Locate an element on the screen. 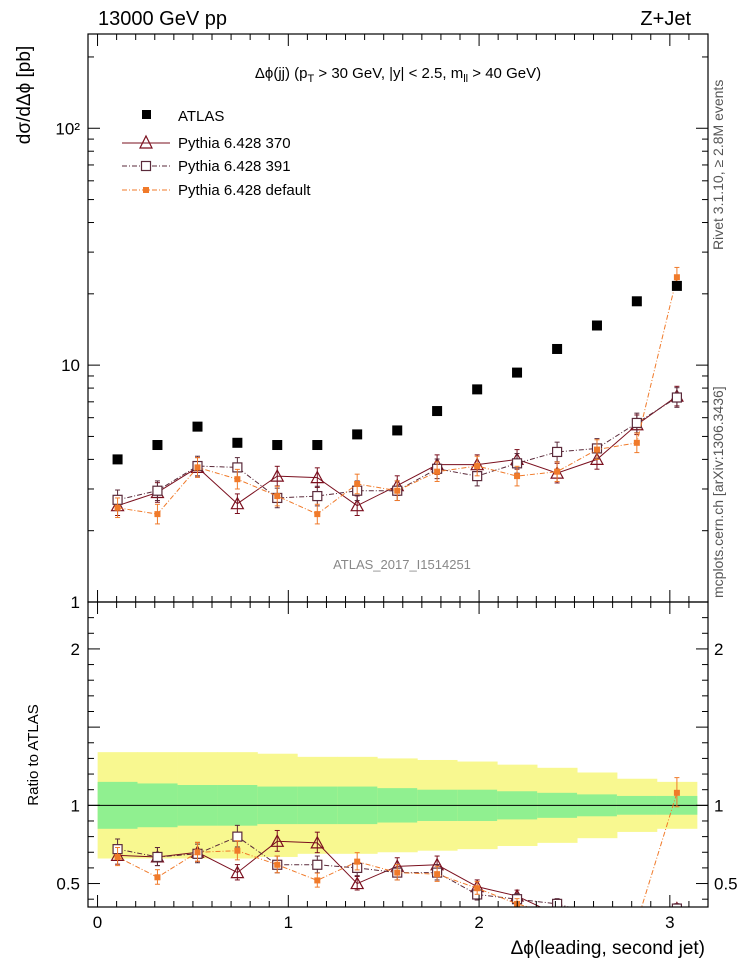 This screenshot has height=977, width=746. ratio-ytick-label-left-0: 0.5 is located at coordinates (68, 884).